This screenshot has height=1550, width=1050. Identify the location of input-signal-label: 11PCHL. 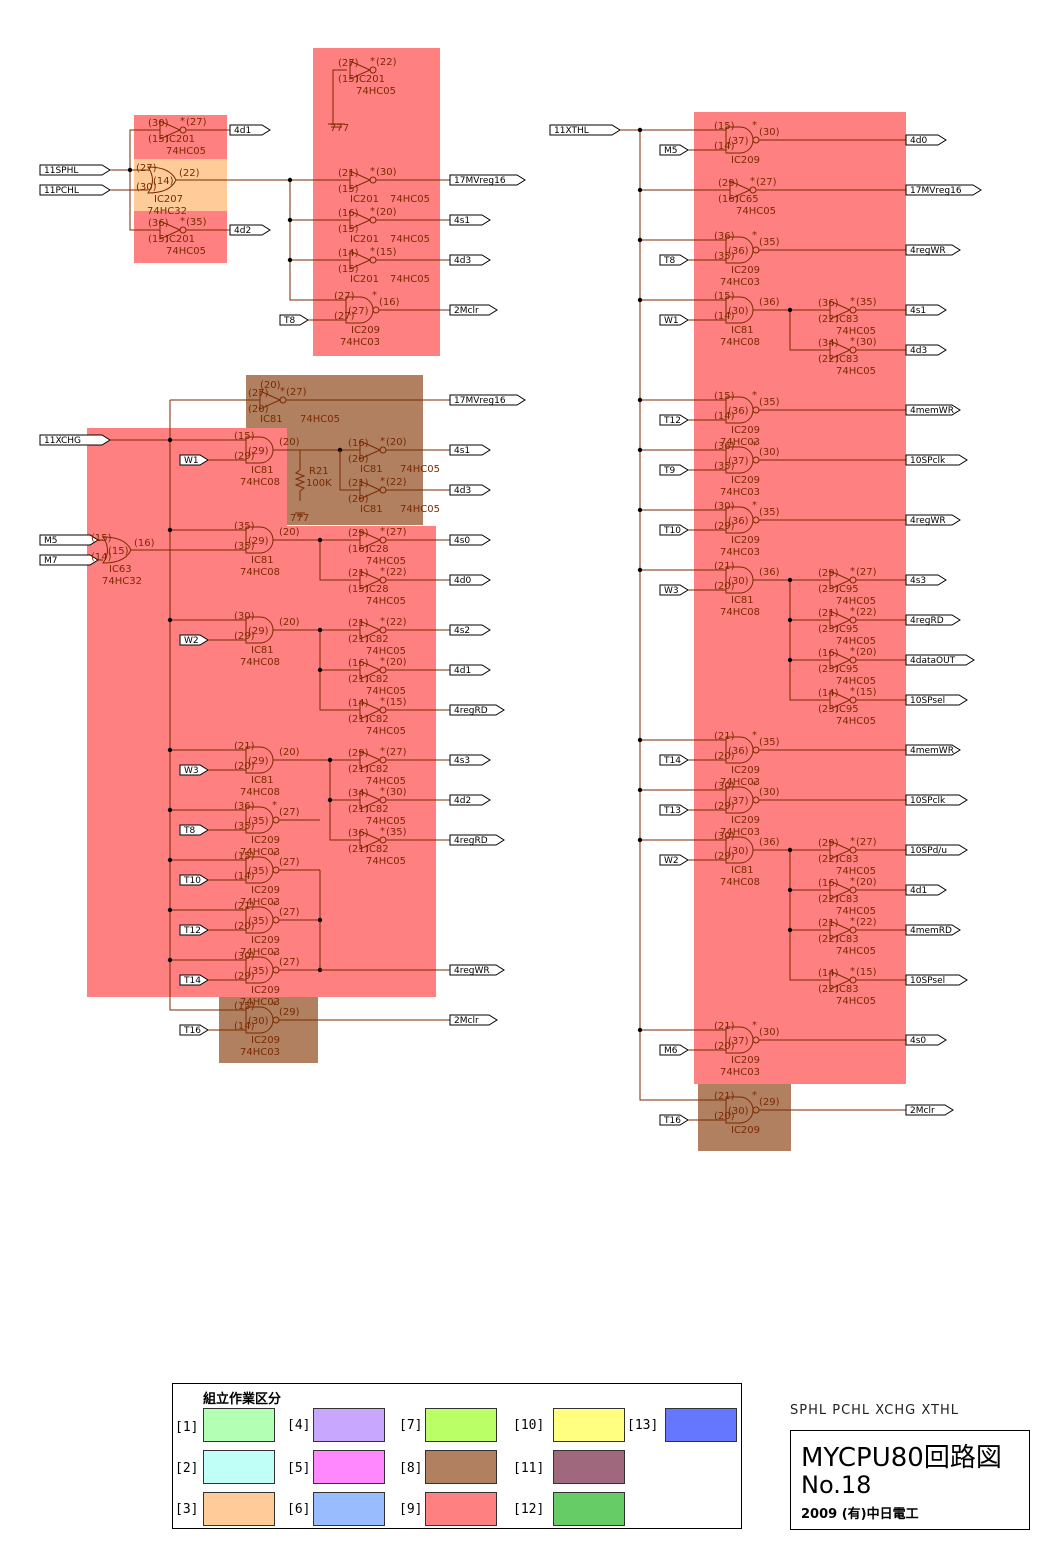
(61, 191).